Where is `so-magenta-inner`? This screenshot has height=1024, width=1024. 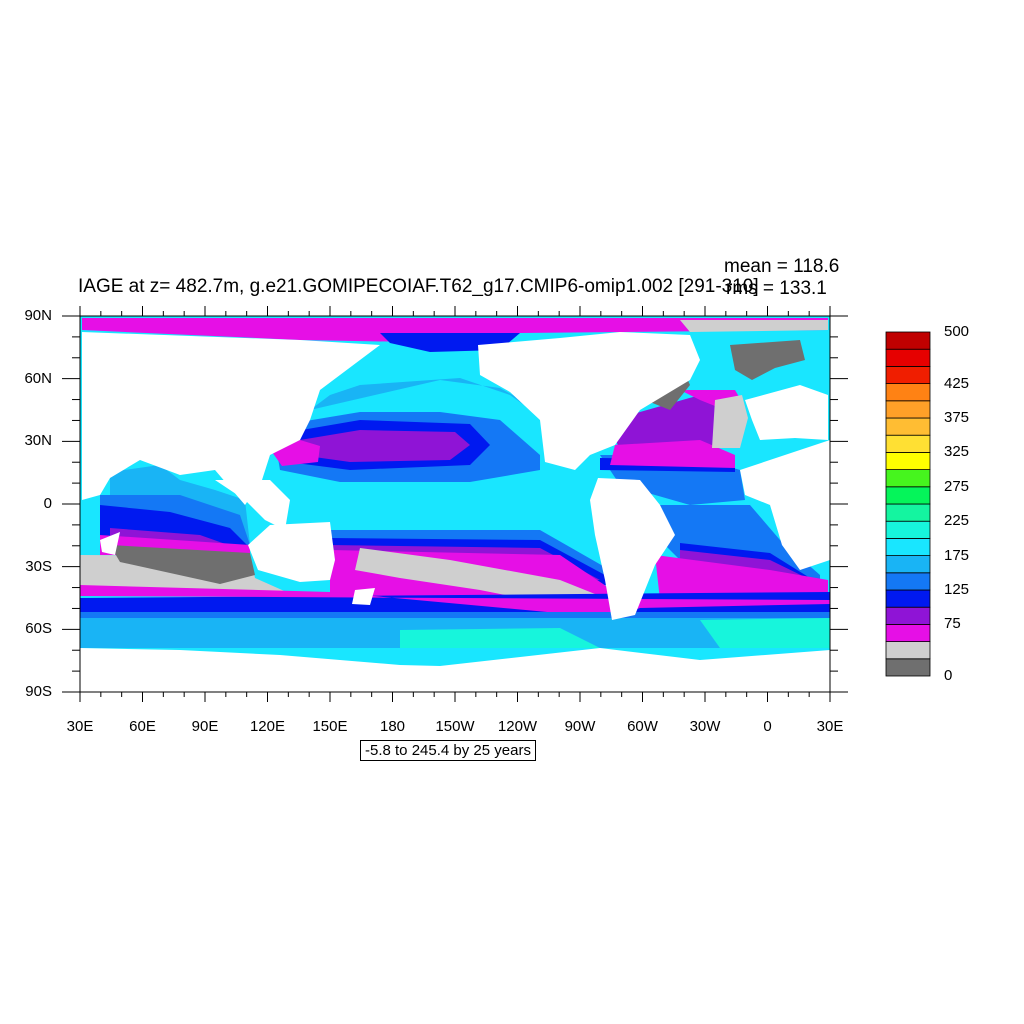
so-magenta-inner is located at coordinates (455, 601).